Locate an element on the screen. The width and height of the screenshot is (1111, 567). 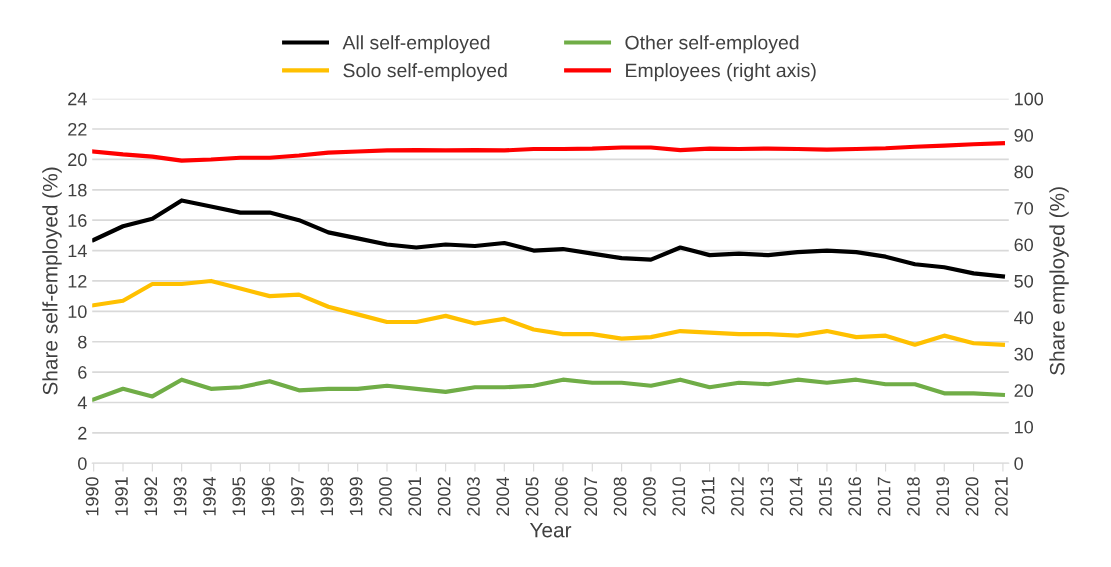
y-tick-label: 20 is located at coordinates (77, 160).